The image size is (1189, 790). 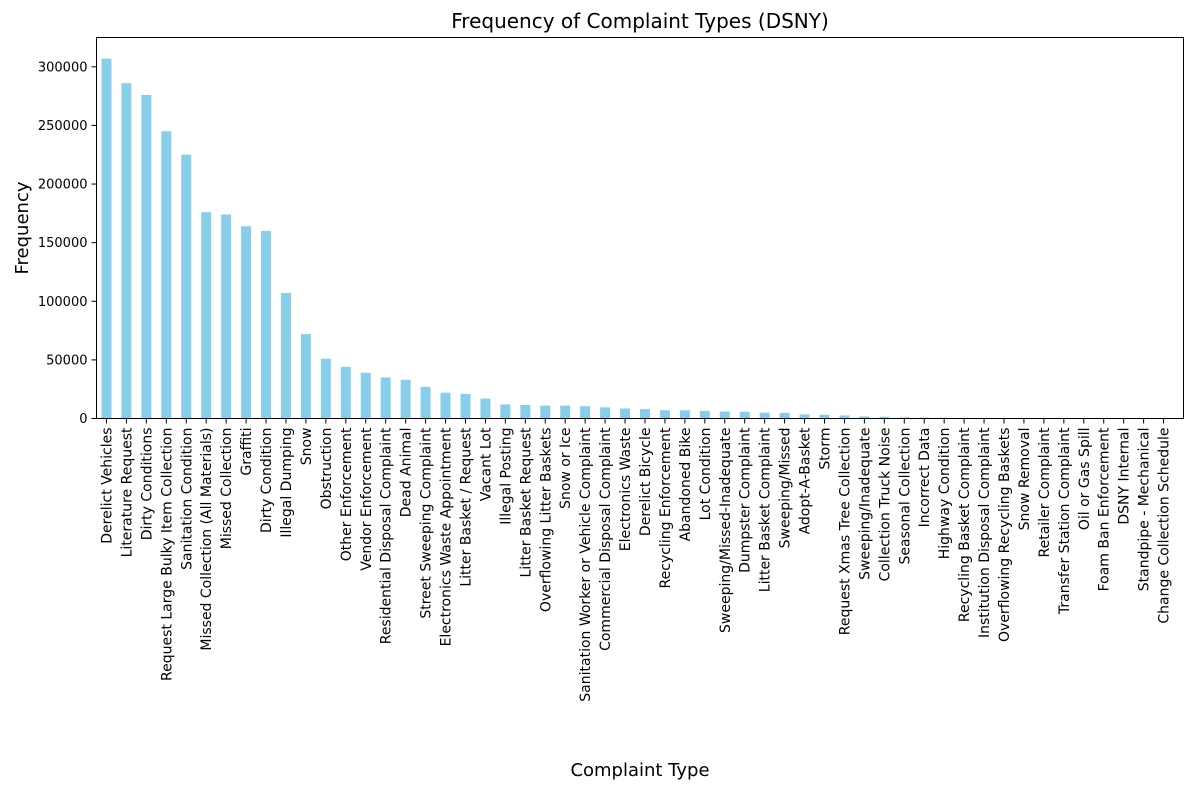 I want to click on x-tick-label: Derelict Bicycle, so click(x=646, y=482).